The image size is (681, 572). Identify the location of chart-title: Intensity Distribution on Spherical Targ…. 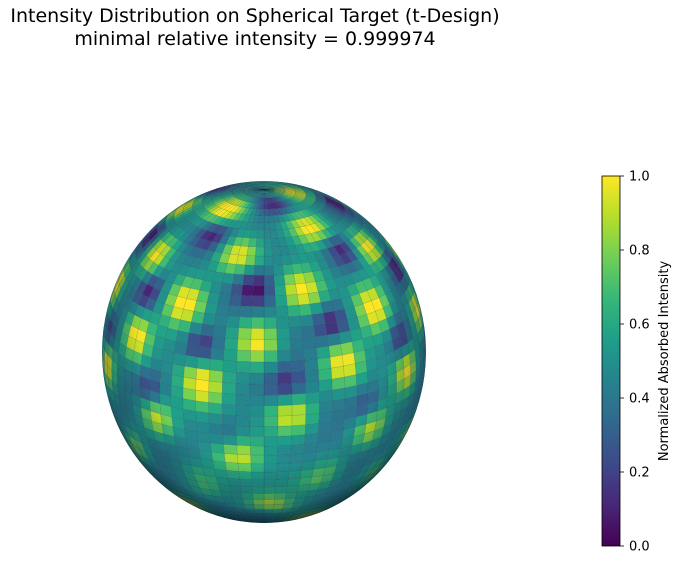
(255, 16).